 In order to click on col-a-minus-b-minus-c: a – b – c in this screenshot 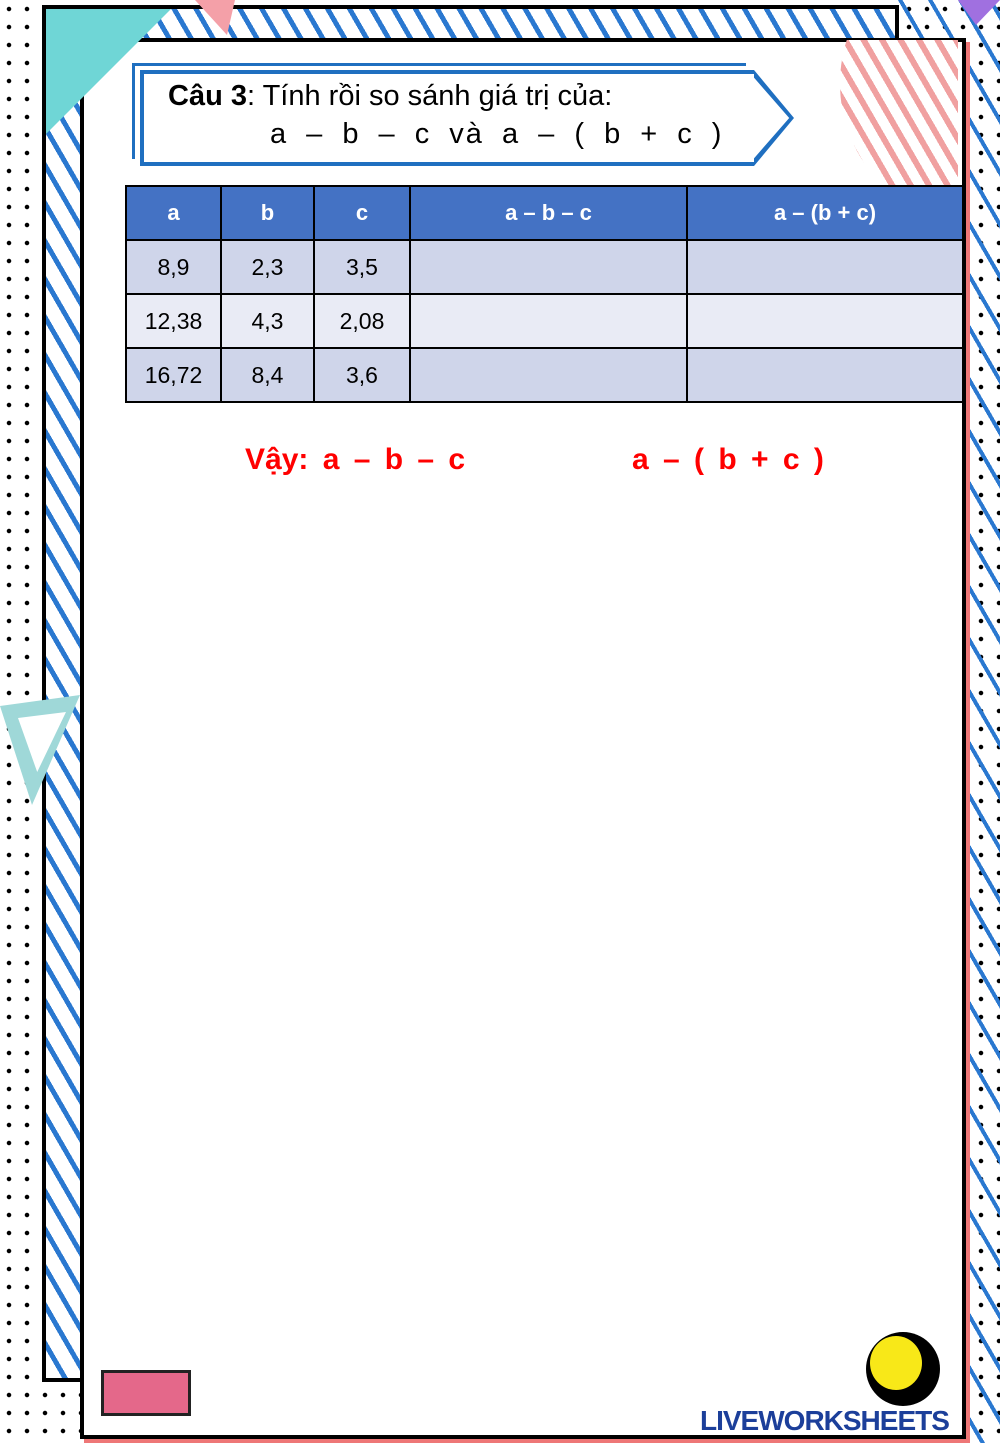, I will do `click(548, 213)`.